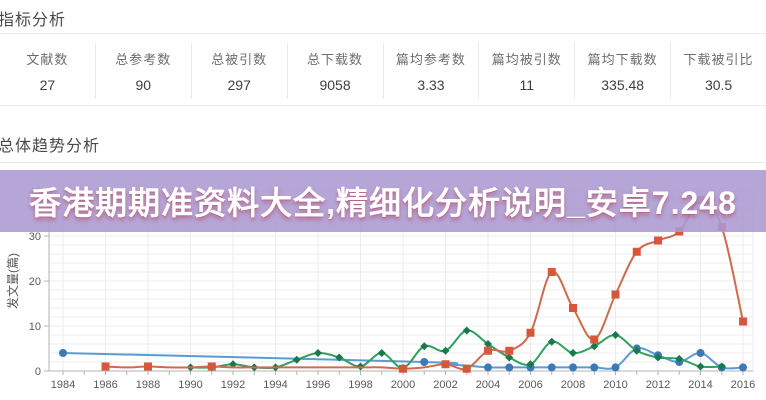 The height and width of the screenshot is (400, 766). I want to click on svg-text: 2010, so click(615, 385).